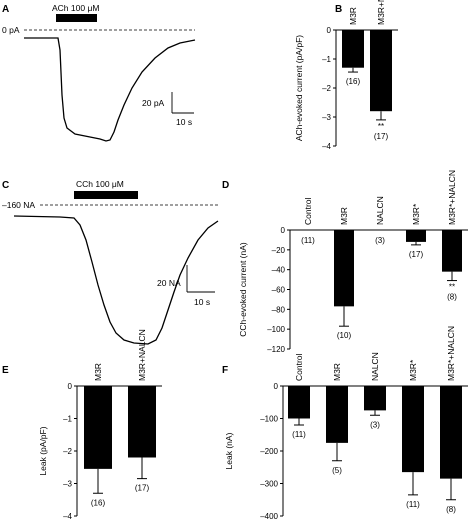 The width and height of the screenshot is (473, 524). What do you see at coordinates (67, 419) in the screenshot?
I see `y-tick-label-e: –1` at bounding box center [67, 419].